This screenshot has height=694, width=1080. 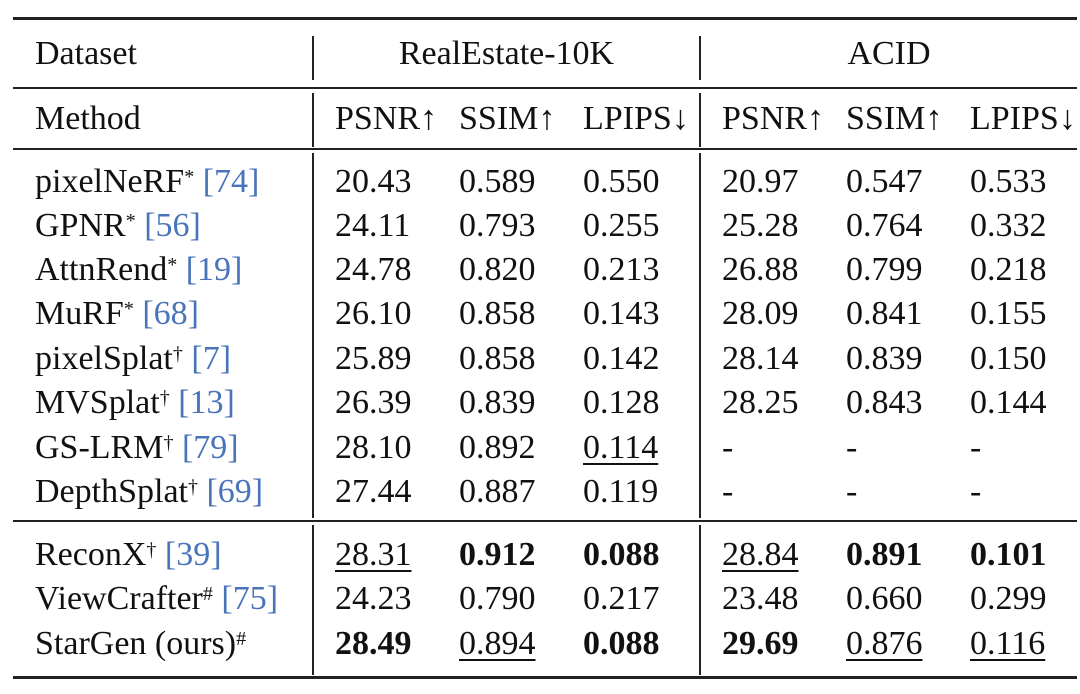 I want to click on value-text: 0.255, so click(x=621, y=225).